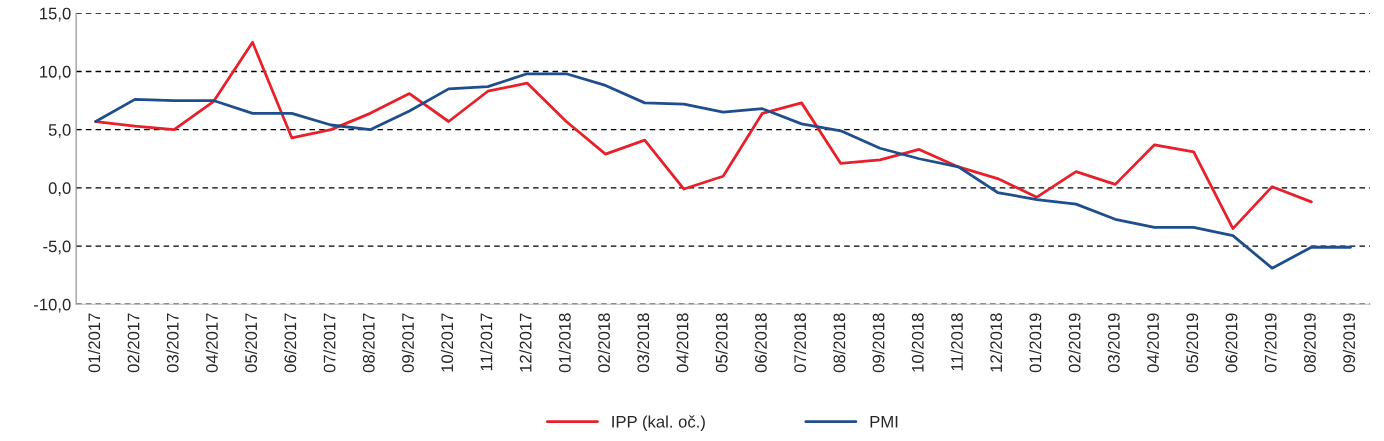 The width and height of the screenshot is (1384, 441). I want to click on x-tick-label: 06/2018, so click(760, 343).